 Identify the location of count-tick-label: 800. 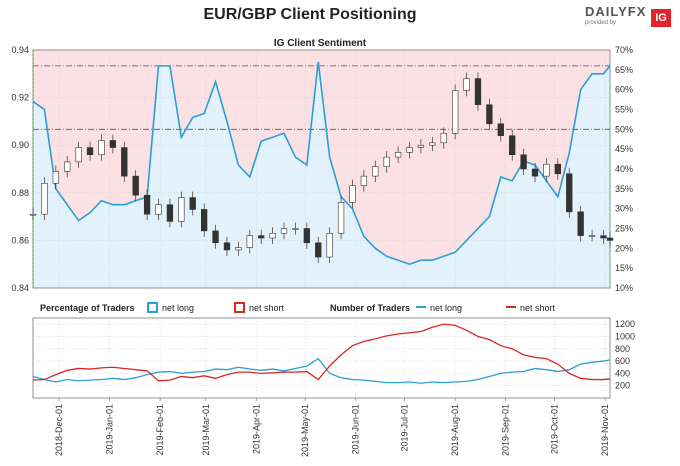
(622, 349).